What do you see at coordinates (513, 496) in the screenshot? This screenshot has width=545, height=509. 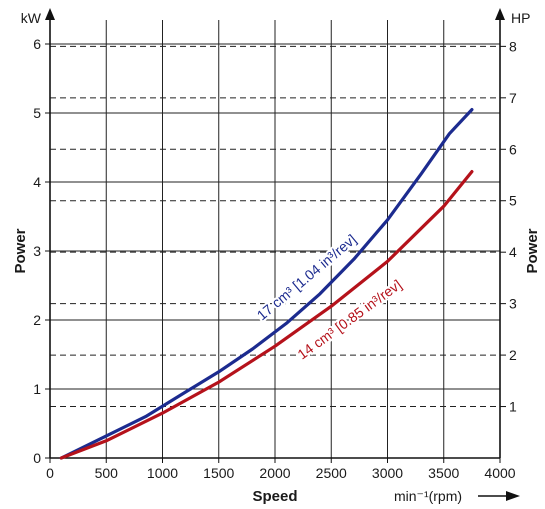 I see `x-unit-arrow-icon` at bounding box center [513, 496].